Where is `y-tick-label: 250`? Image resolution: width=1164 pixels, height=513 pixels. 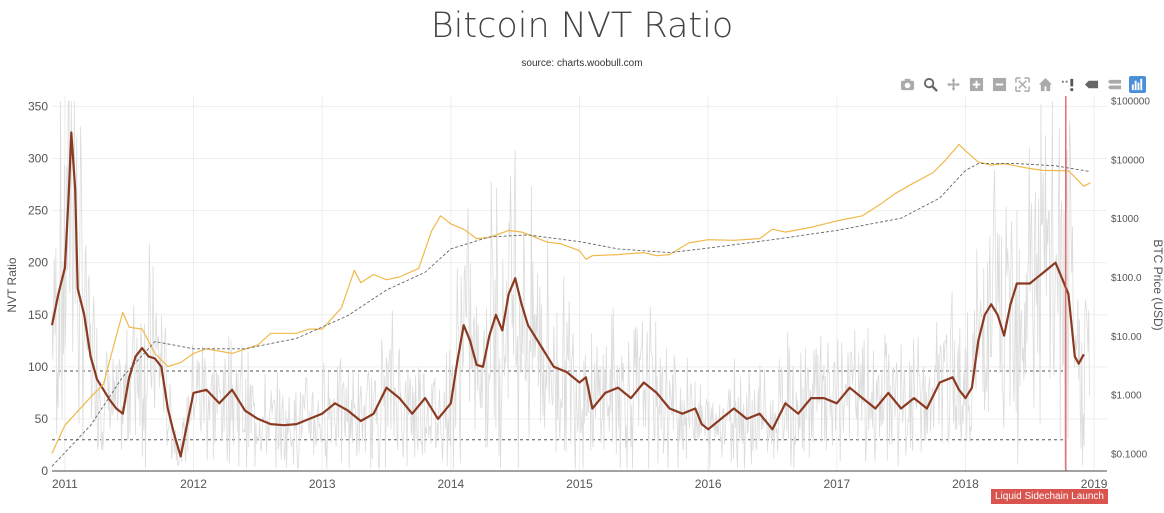 y-tick-label: 250 is located at coordinates (38, 211).